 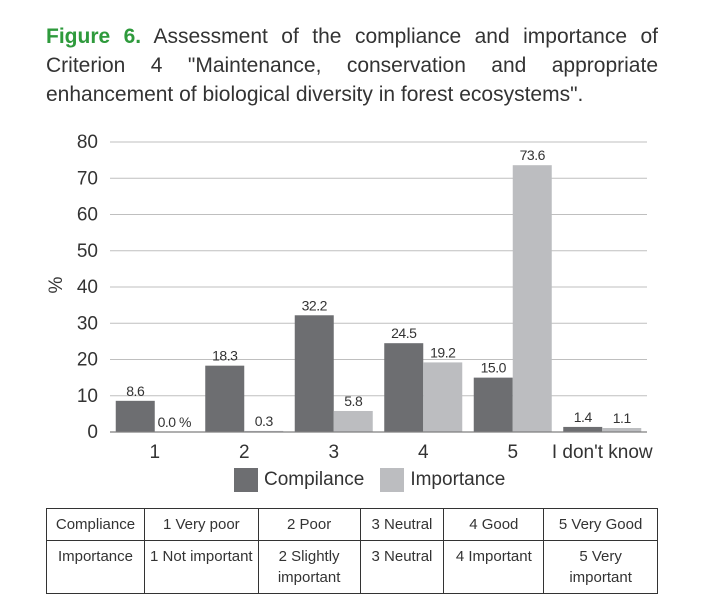 What do you see at coordinates (246, 480) in the screenshot?
I see `legend-swatch-compliance` at bounding box center [246, 480].